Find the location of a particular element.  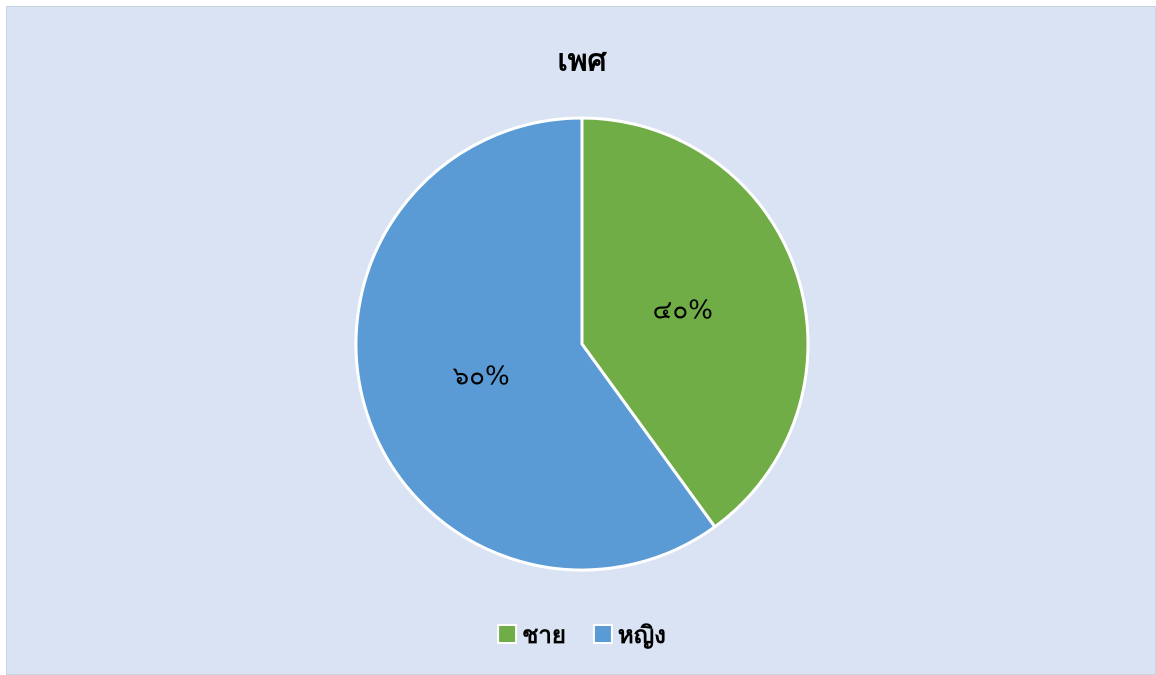

legend-label: หญิง is located at coordinates (642, 635).